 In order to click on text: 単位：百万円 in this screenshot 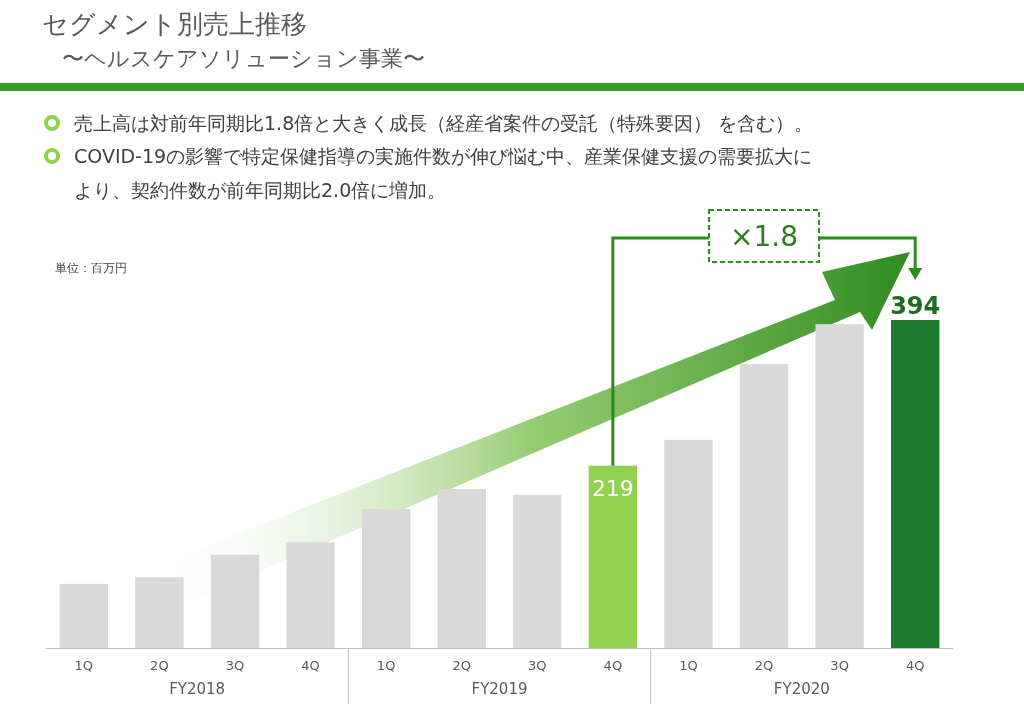, I will do `click(91, 268)`.